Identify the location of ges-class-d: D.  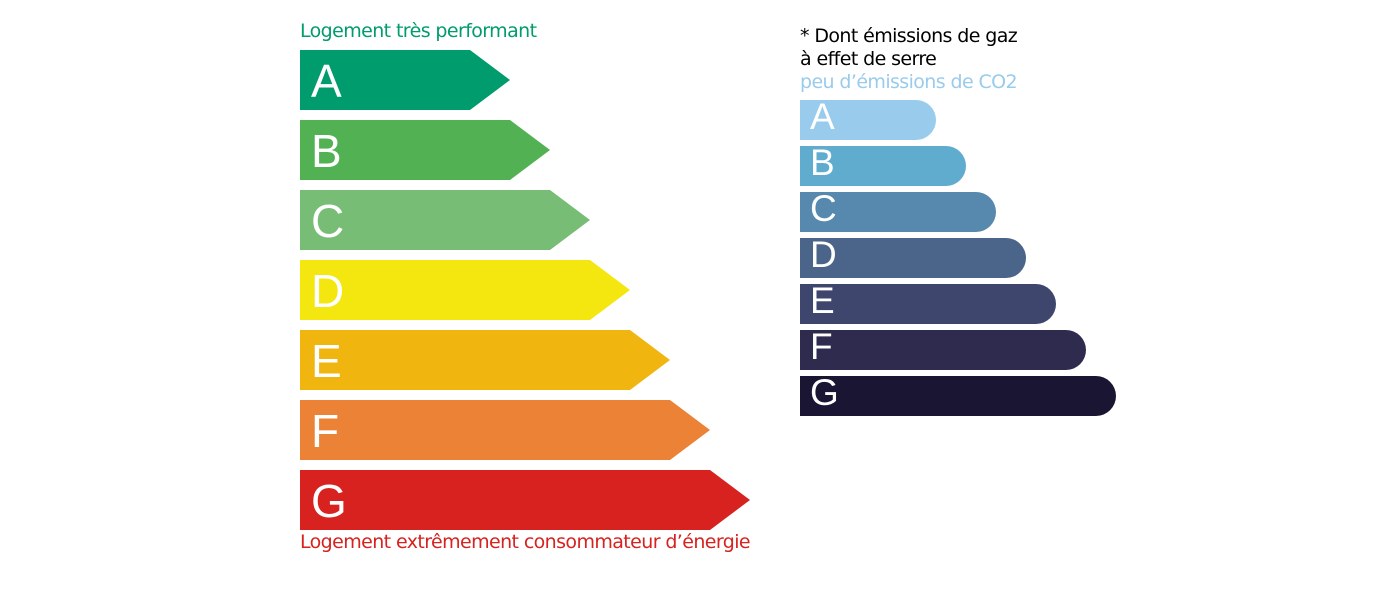
(913, 256).